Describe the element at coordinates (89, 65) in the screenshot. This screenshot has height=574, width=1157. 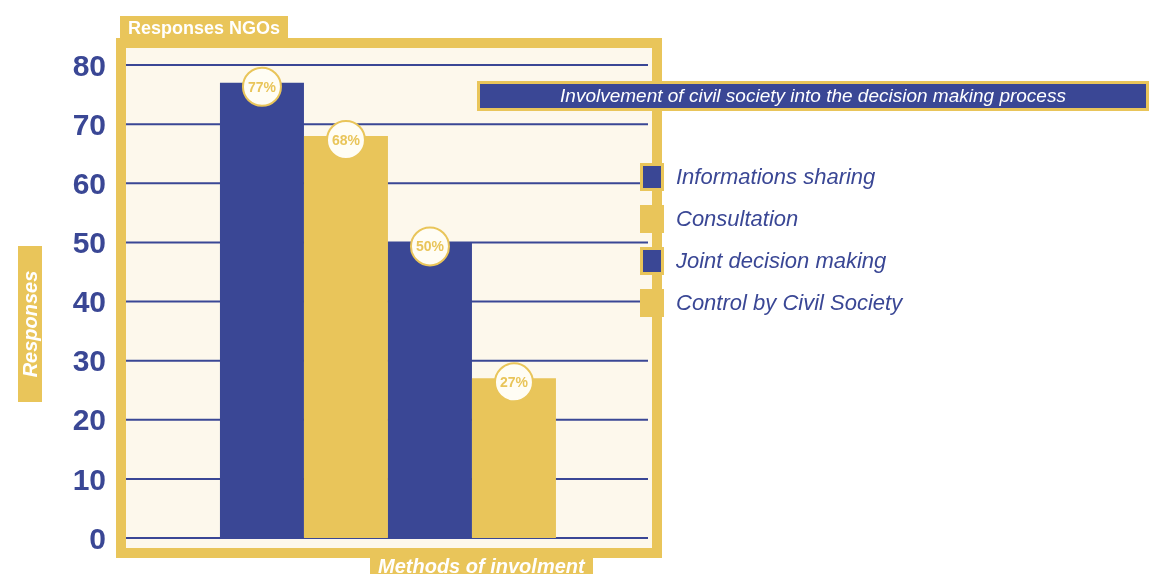
I see `y-tick-label: 80` at that location.